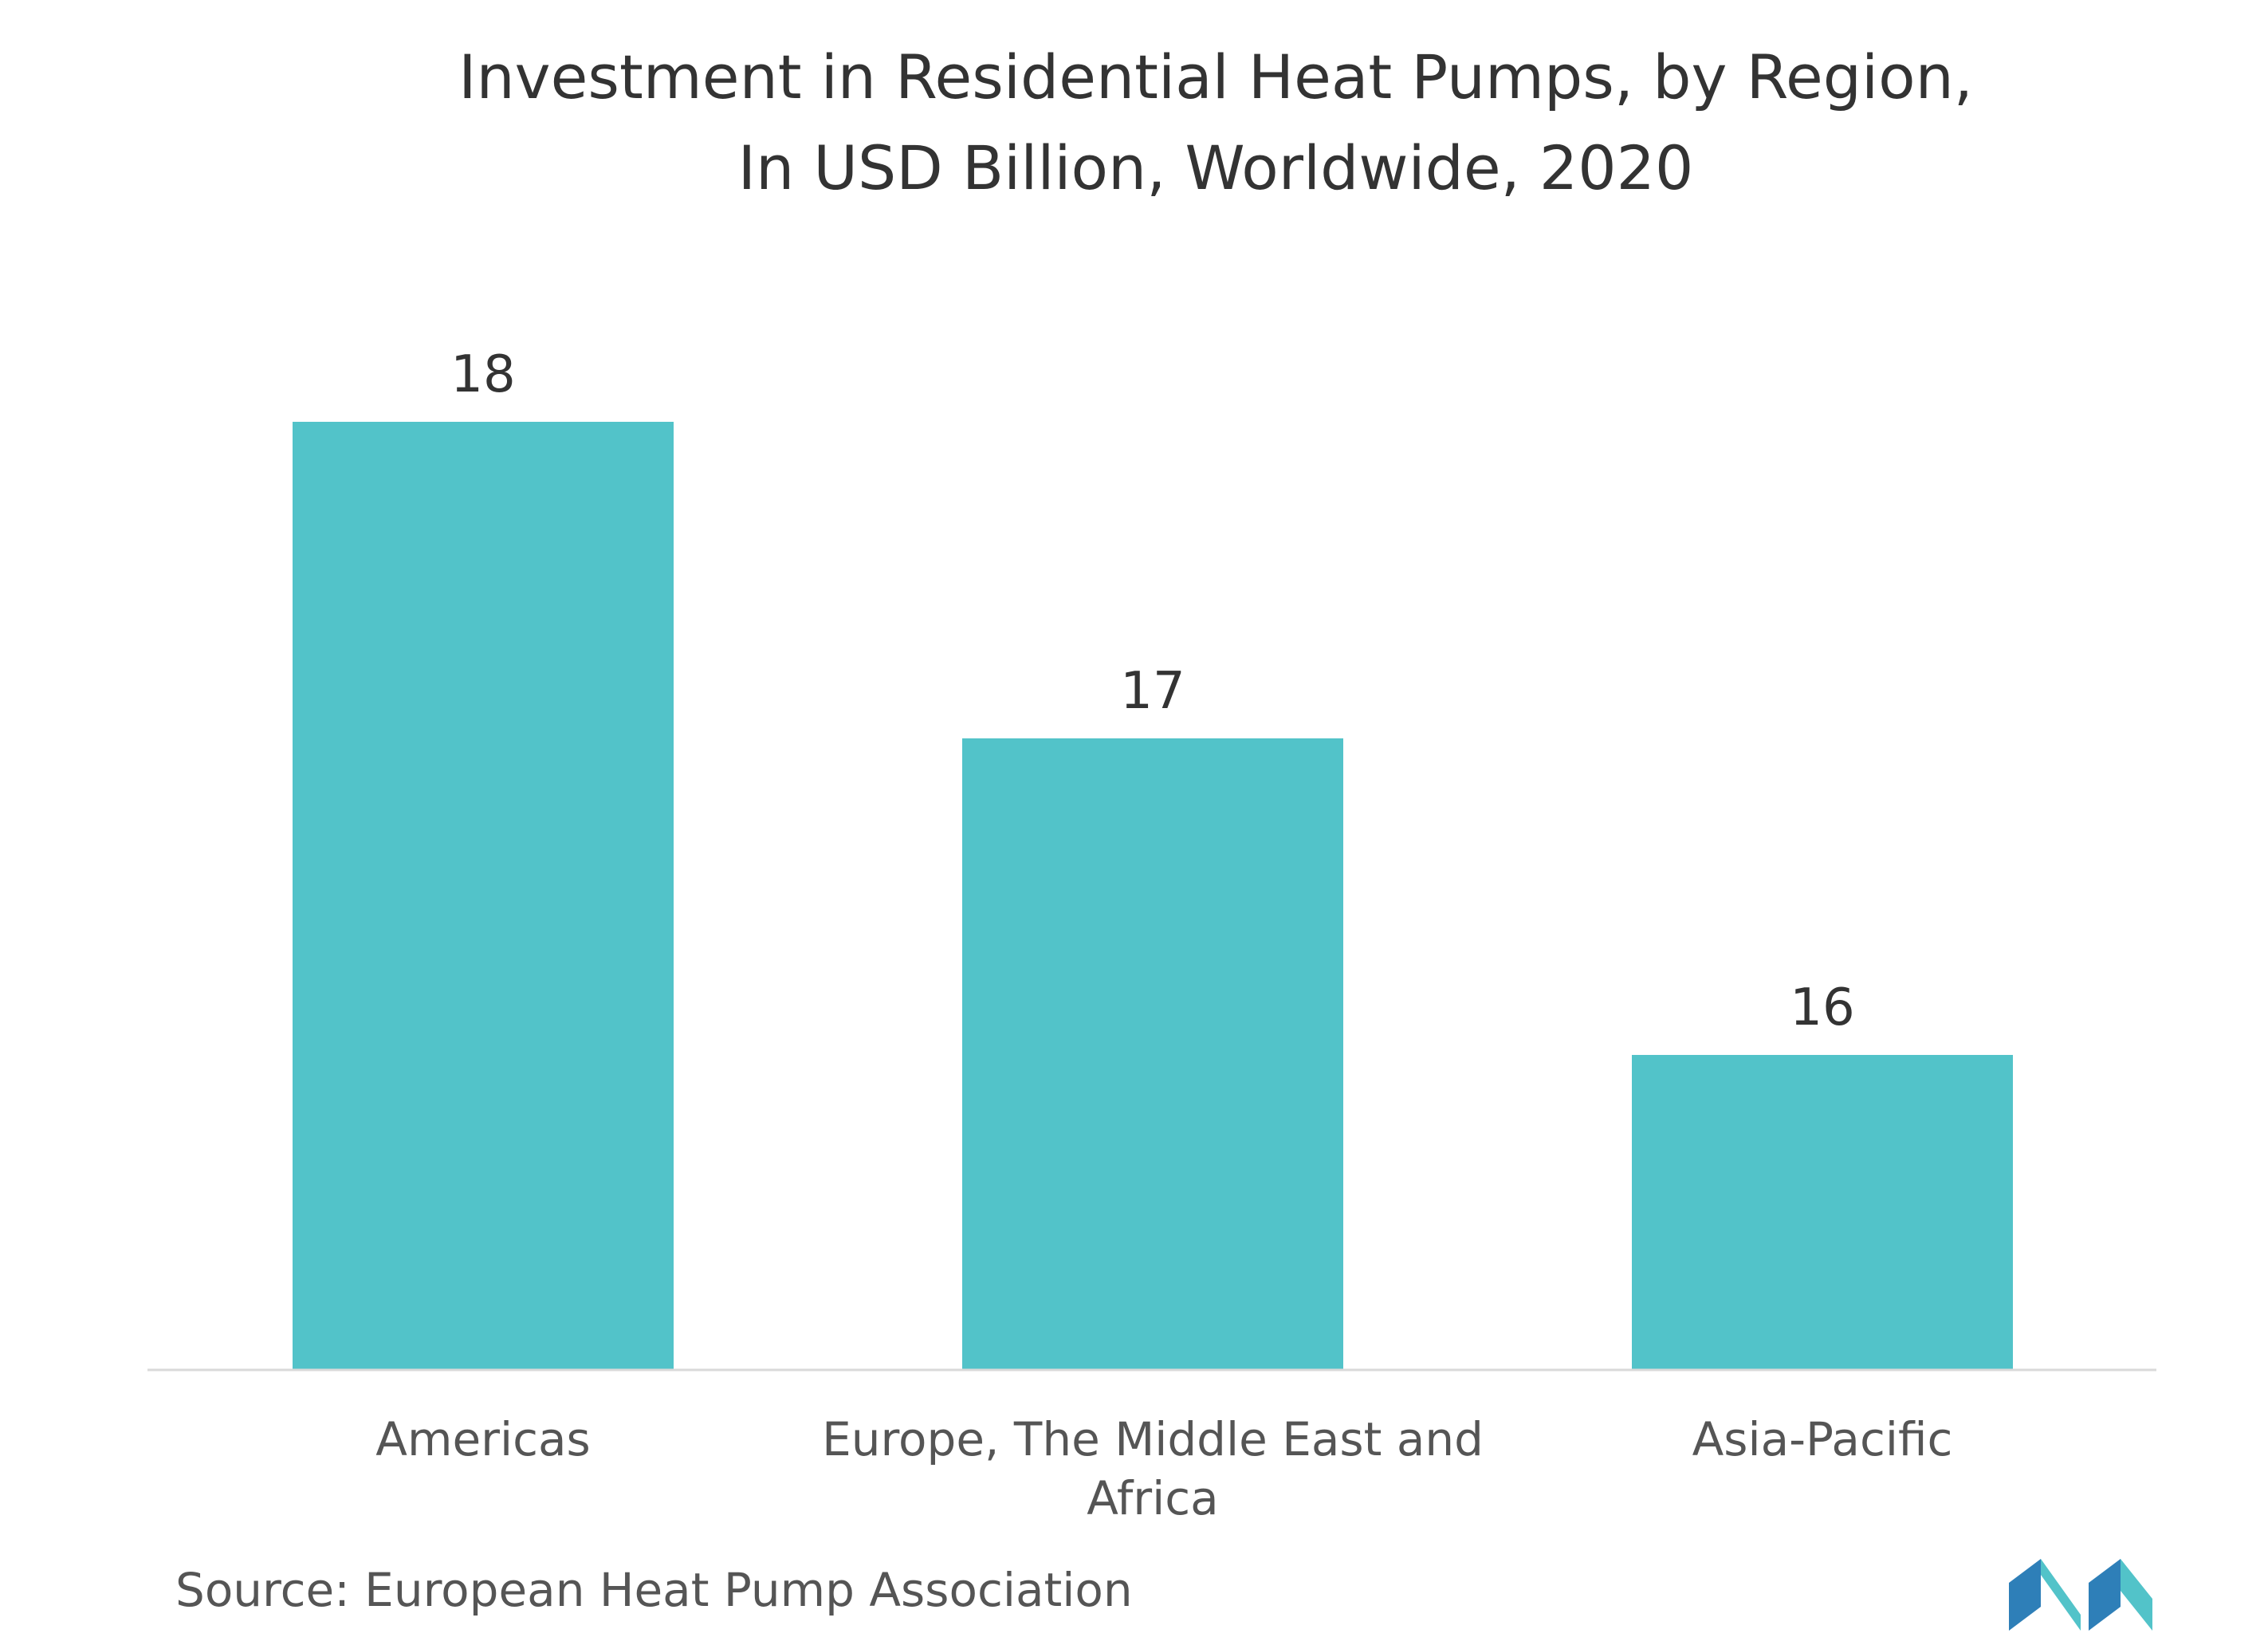 The image size is (2268, 1649). I want to click on data-label-0: 18, so click(483, 374).